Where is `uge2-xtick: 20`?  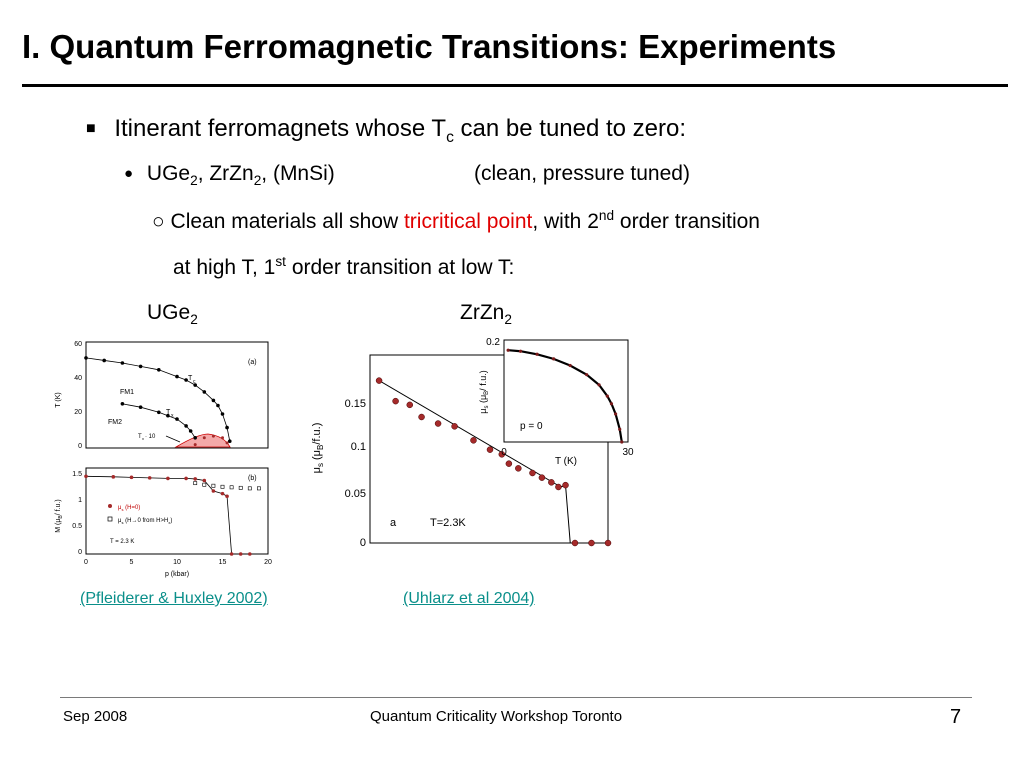 uge2-xtick: 20 is located at coordinates (268, 562).